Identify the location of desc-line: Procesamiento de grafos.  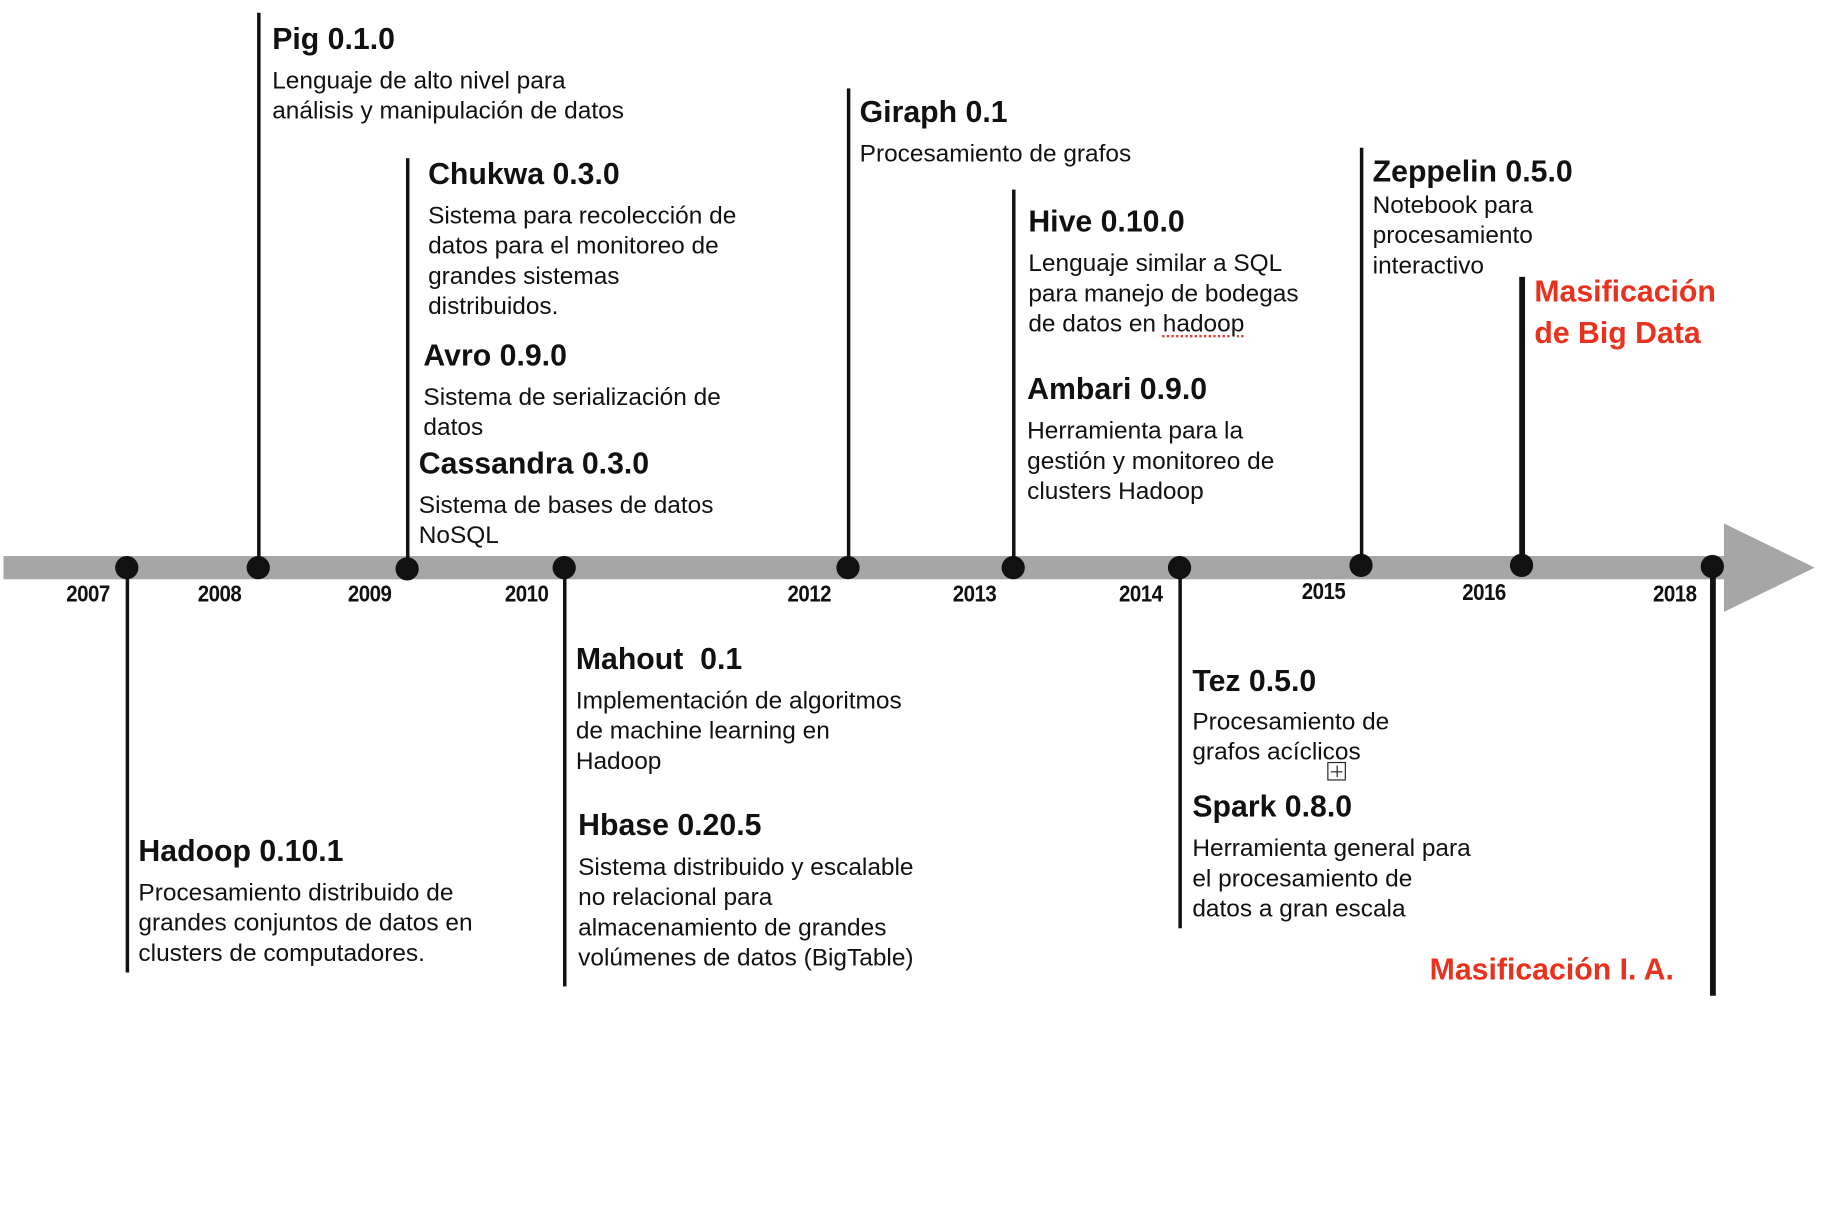
(995, 154).